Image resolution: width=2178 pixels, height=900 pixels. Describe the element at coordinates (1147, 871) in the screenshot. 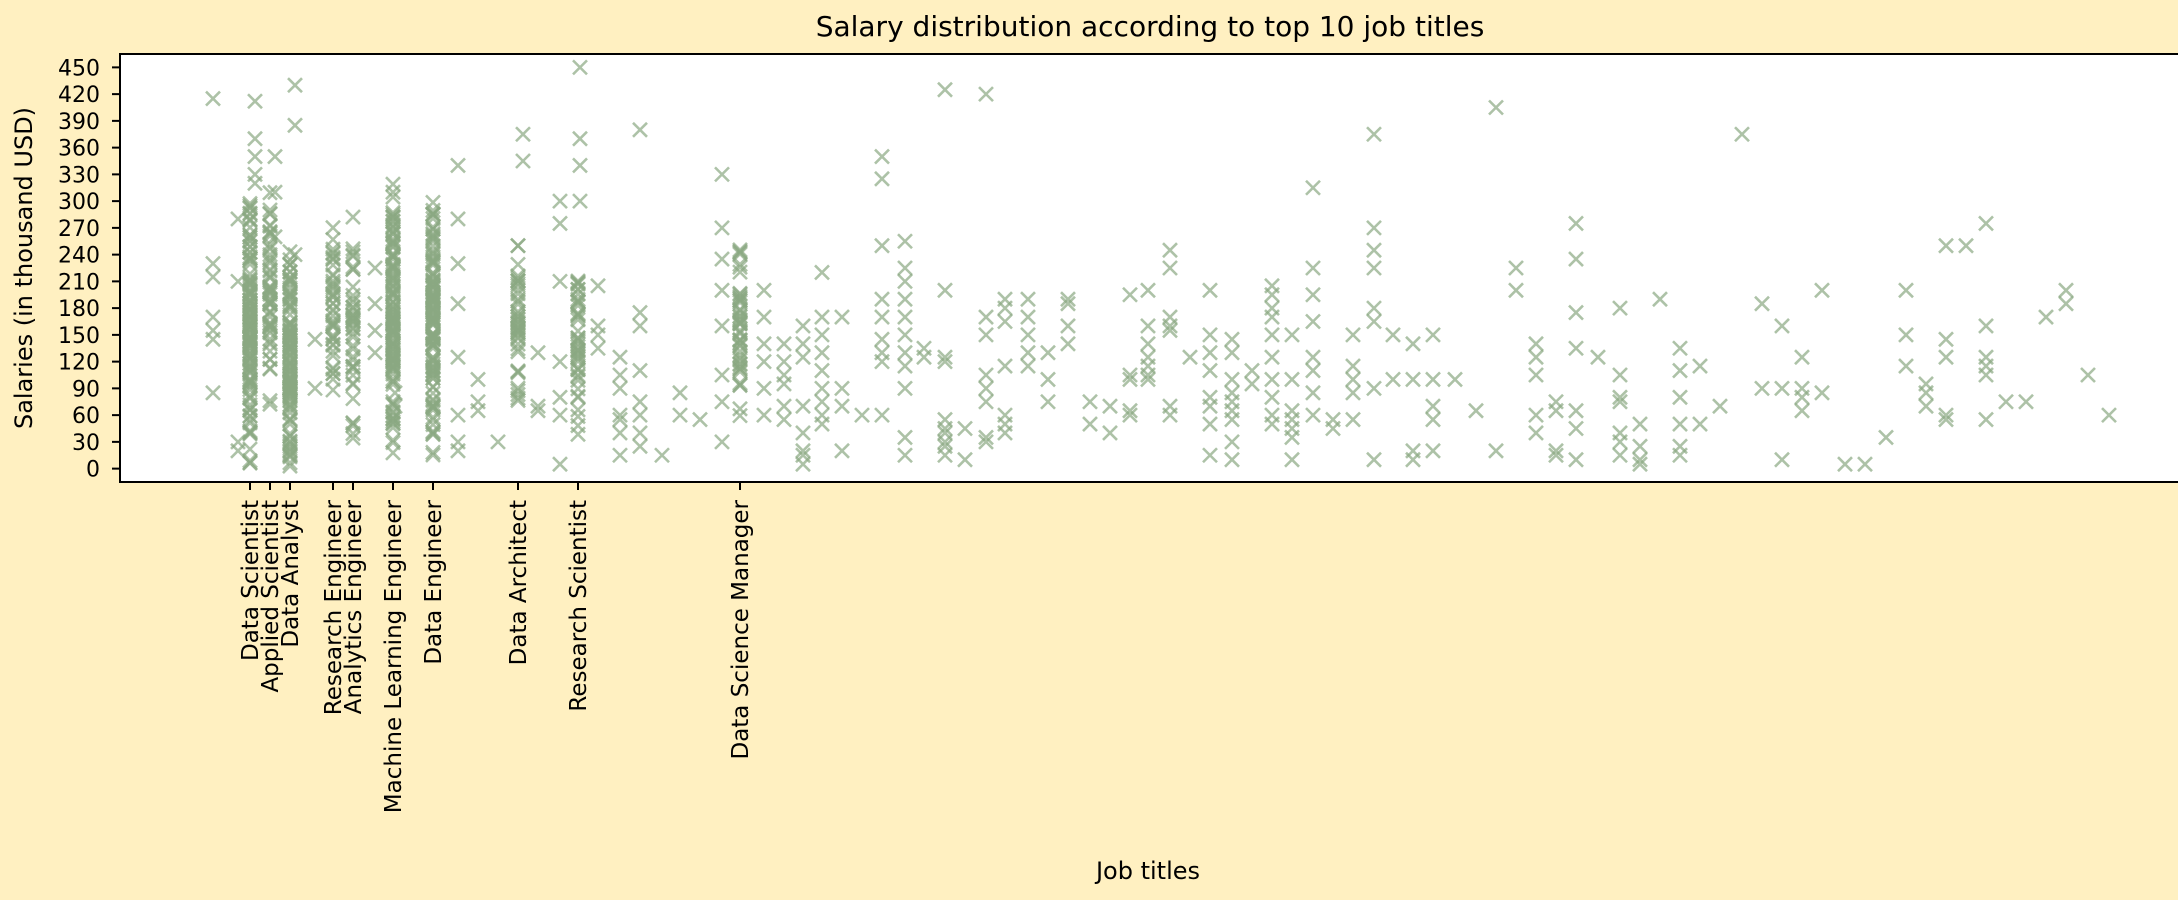

I see `x-axis-label: Job titles` at that location.